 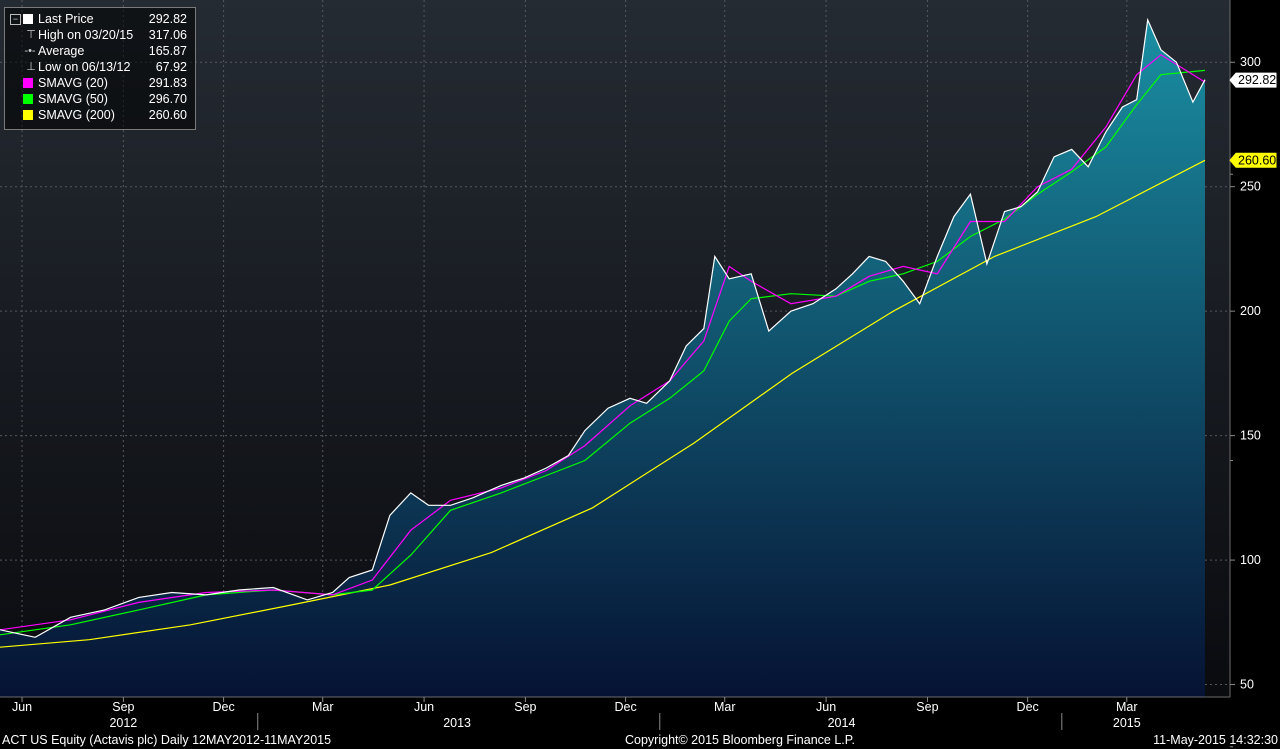 What do you see at coordinates (1257, 160) in the screenshot?
I see `price-tag-label: 260.60` at bounding box center [1257, 160].